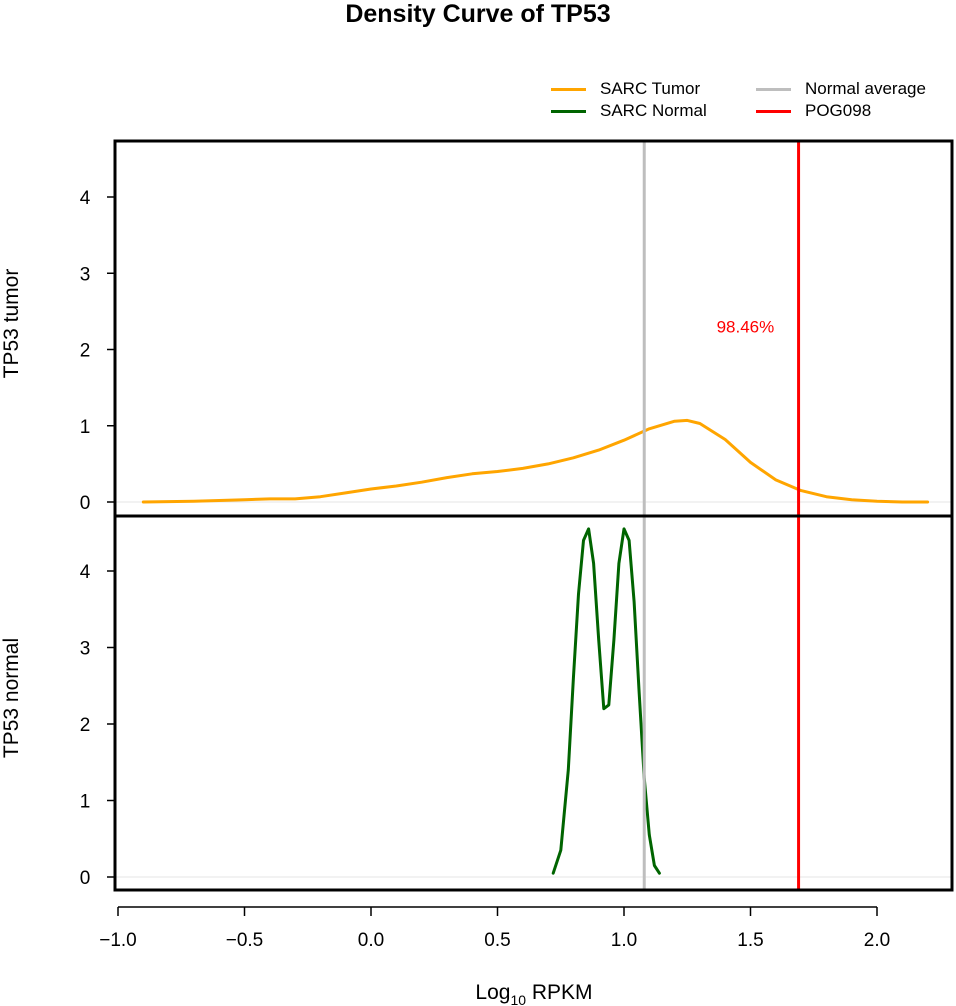 This screenshot has width=956, height=1006. What do you see at coordinates (11, 324) in the screenshot?
I see `y-axis-title: TP53 tumor` at bounding box center [11, 324].